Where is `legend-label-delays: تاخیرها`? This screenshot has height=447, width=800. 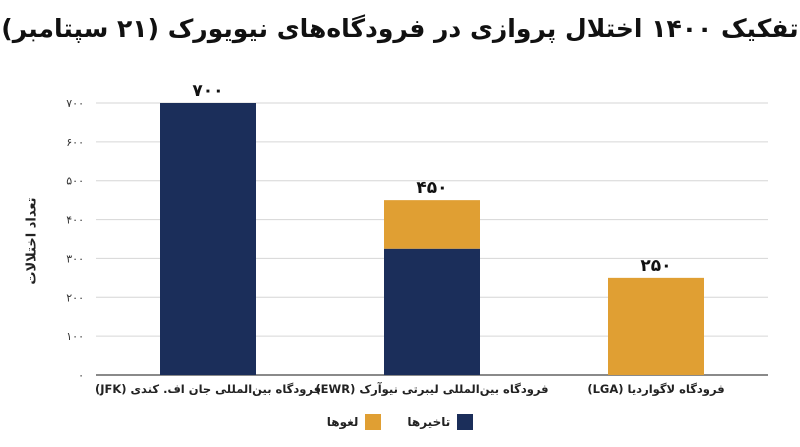
legend-label-delays: تاخیرها is located at coordinates (429, 422).